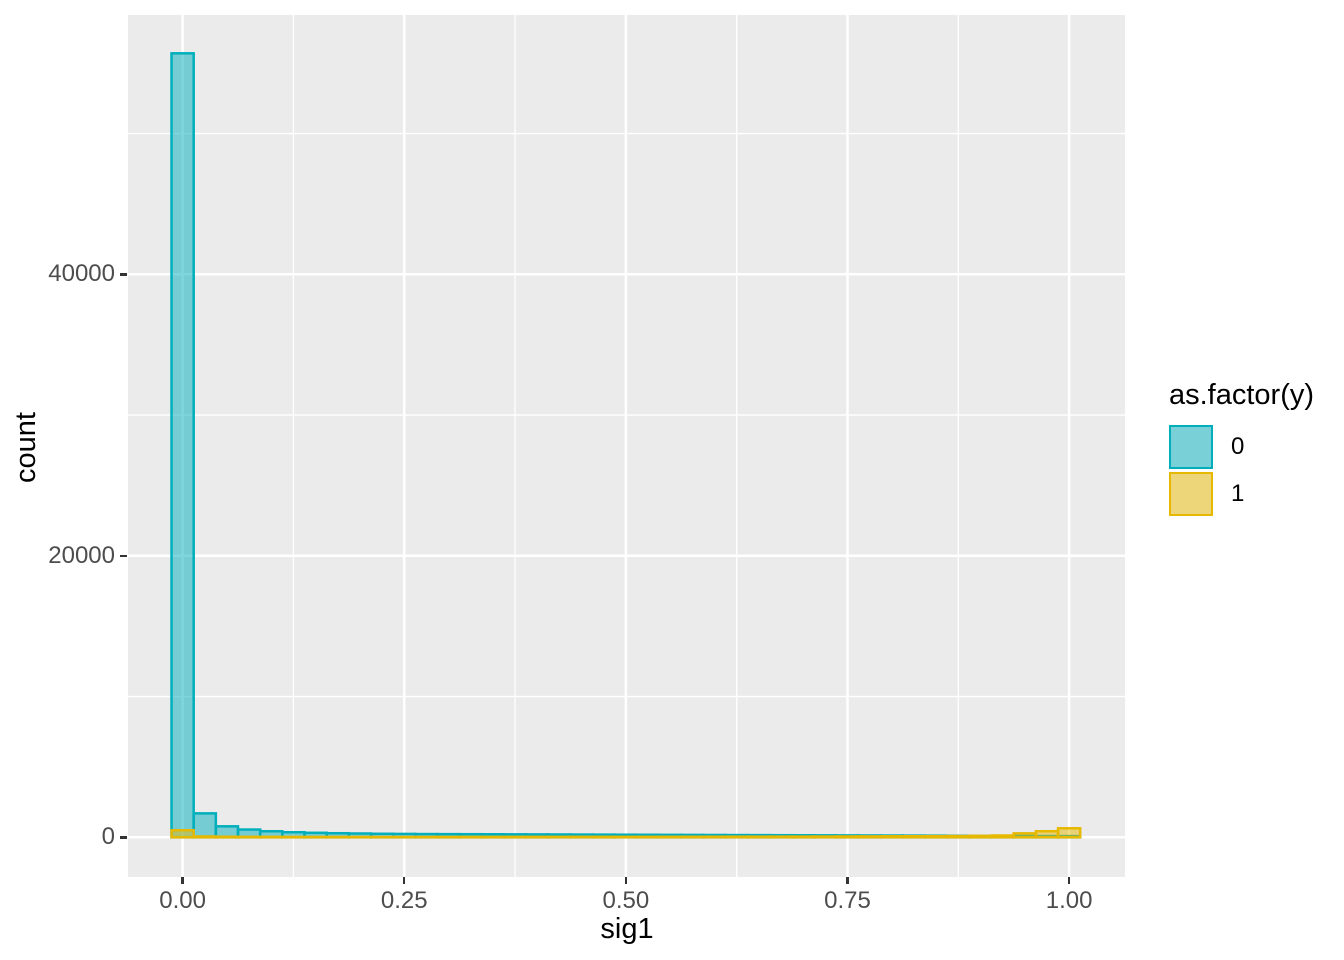 This screenshot has height=960, width=1344. Describe the element at coordinates (404, 900) in the screenshot. I see `x-axis-tick-label: 0.25` at that location.